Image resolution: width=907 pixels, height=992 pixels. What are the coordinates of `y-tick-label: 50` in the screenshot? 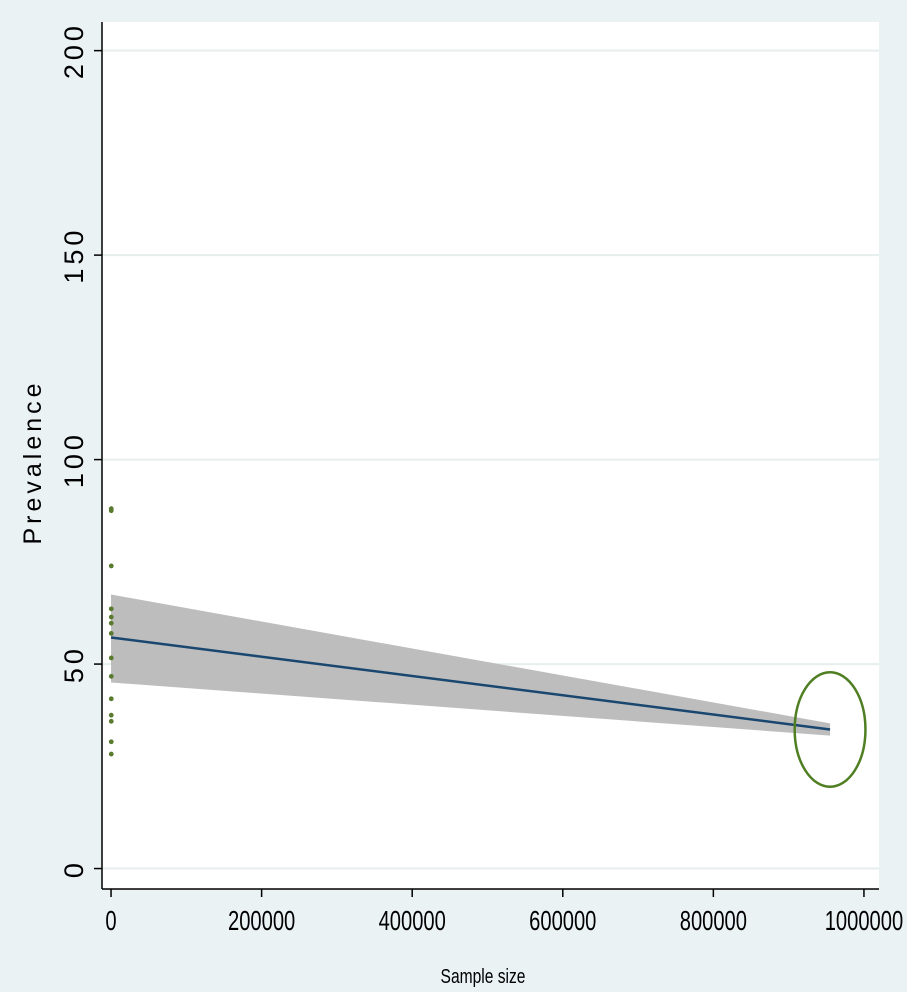 It's located at (74, 664).